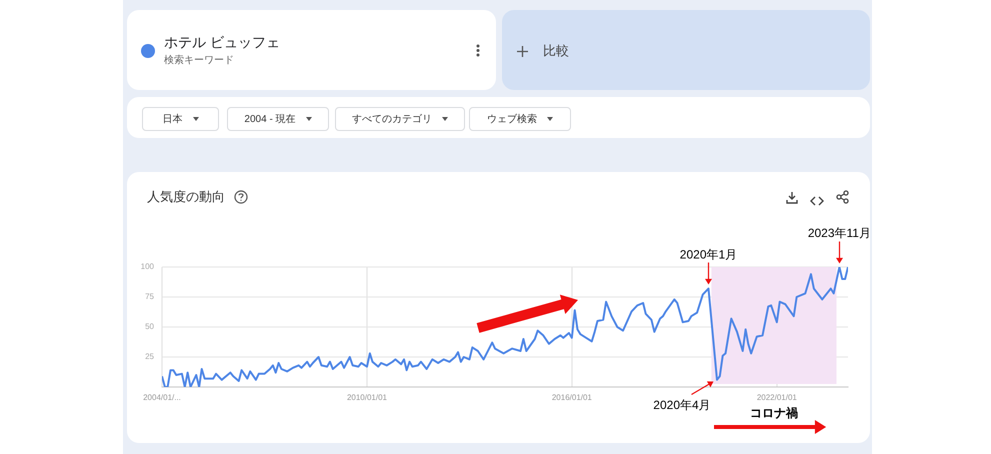 This screenshot has height=454, width=991. What do you see at coordinates (556, 51) in the screenshot?
I see `text: 比較` at bounding box center [556, 51].